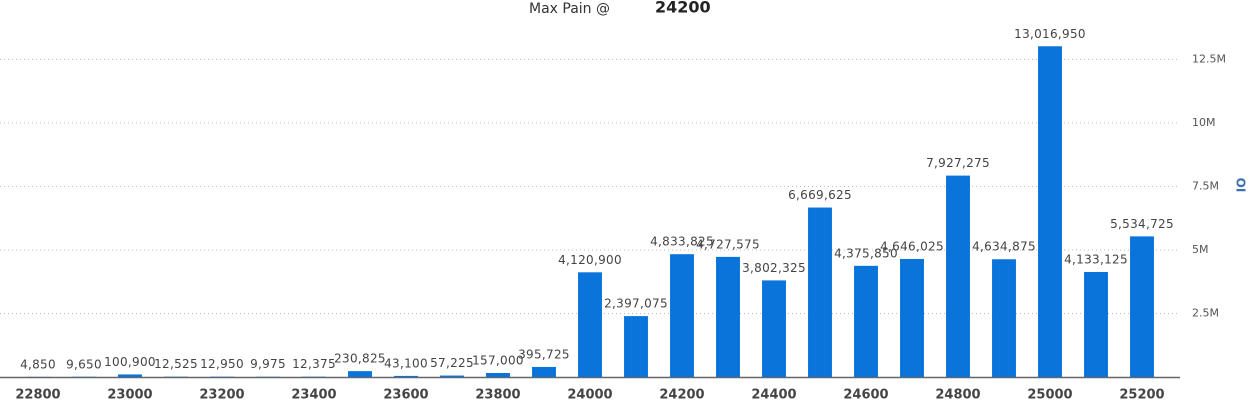 The image size is (1253, 406). I want to click on data-label: 4,375,850, so click(866, 253).